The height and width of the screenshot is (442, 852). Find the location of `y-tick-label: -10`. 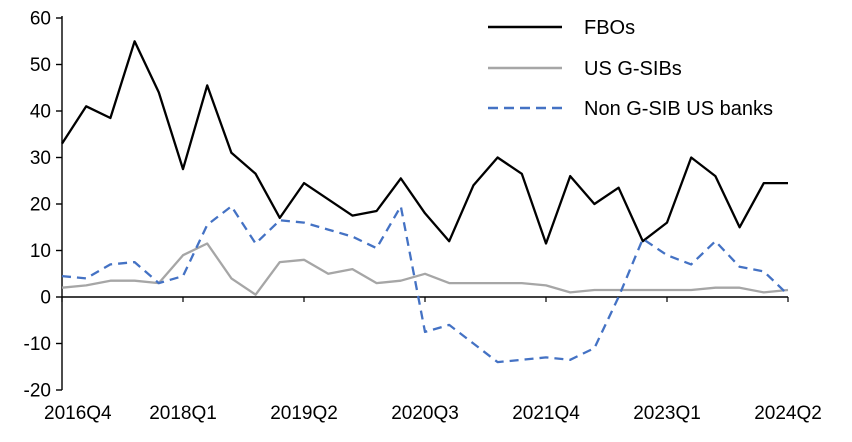

y-tick-label: -10 is located at coordinates (37, 344).